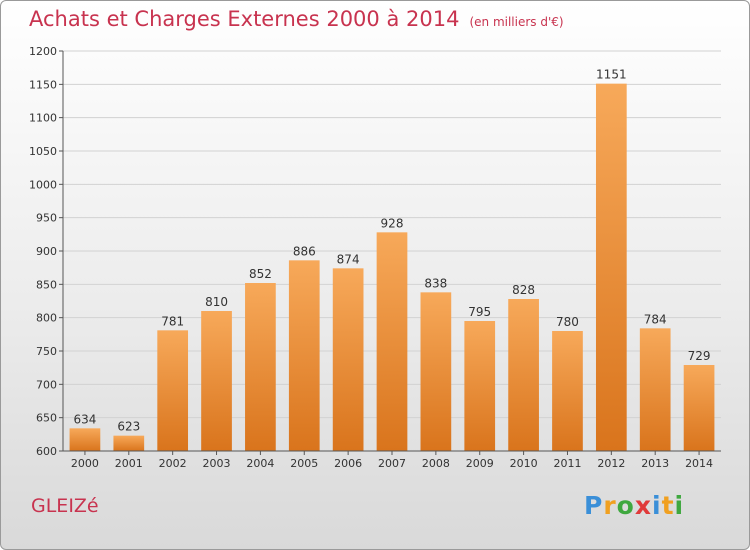  Describe the element at coordinates (43, 151) in the screenshot. I see `y-tick-label: 1050` at that location.